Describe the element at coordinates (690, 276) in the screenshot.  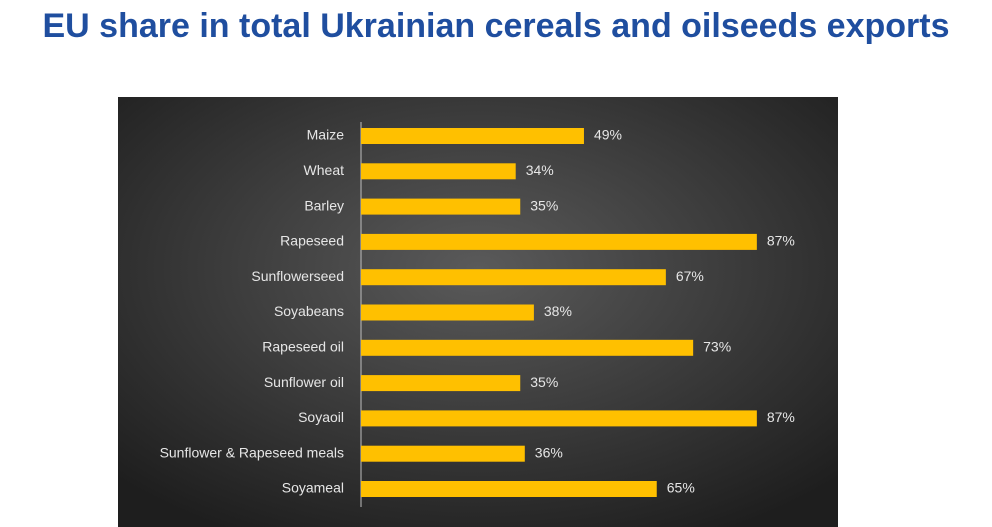
I see `data-label: 67%` at that location.